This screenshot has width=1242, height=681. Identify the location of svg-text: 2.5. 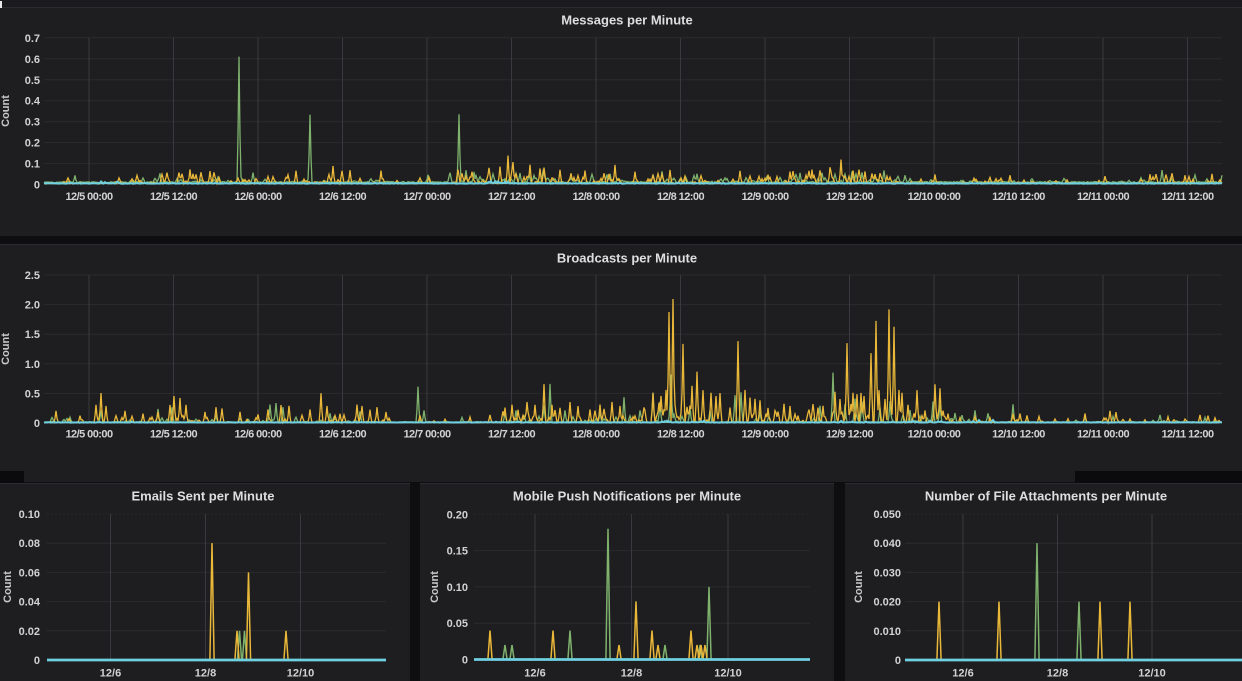
(32, 276).